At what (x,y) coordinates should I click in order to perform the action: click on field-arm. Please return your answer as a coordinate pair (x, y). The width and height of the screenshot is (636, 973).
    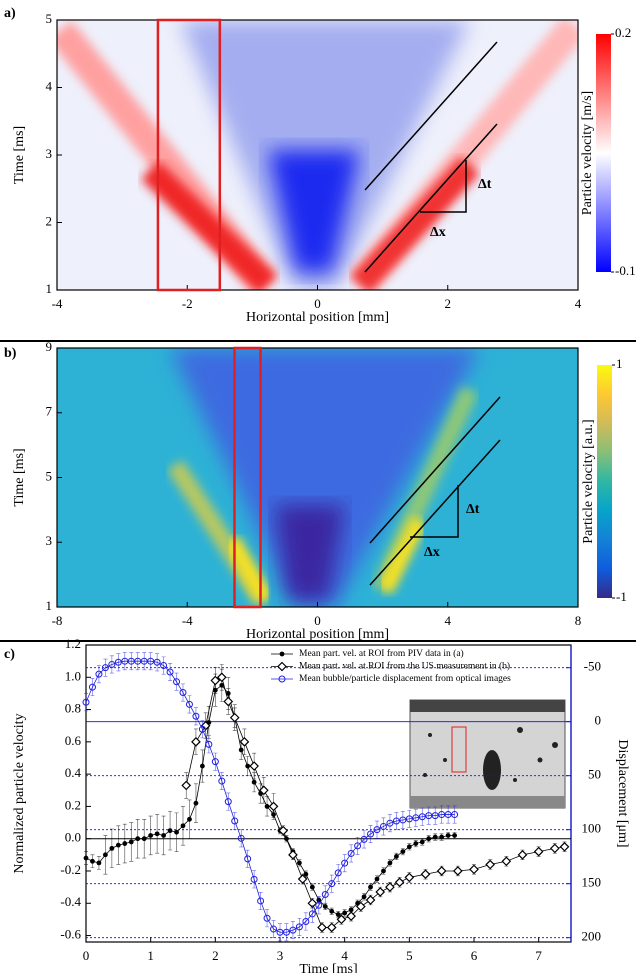
    Looking at the image, I should click on (402, 555).